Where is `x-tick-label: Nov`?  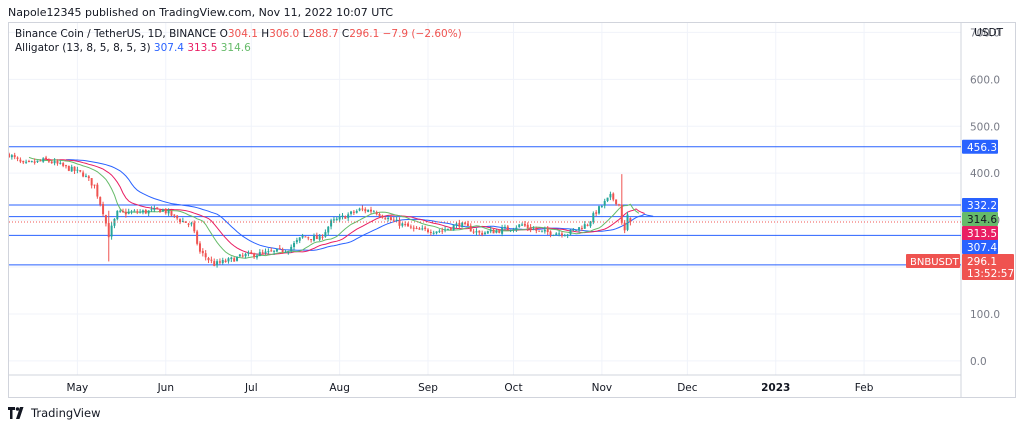 x-tick-label: Nov is located at coordinates (602, 388).